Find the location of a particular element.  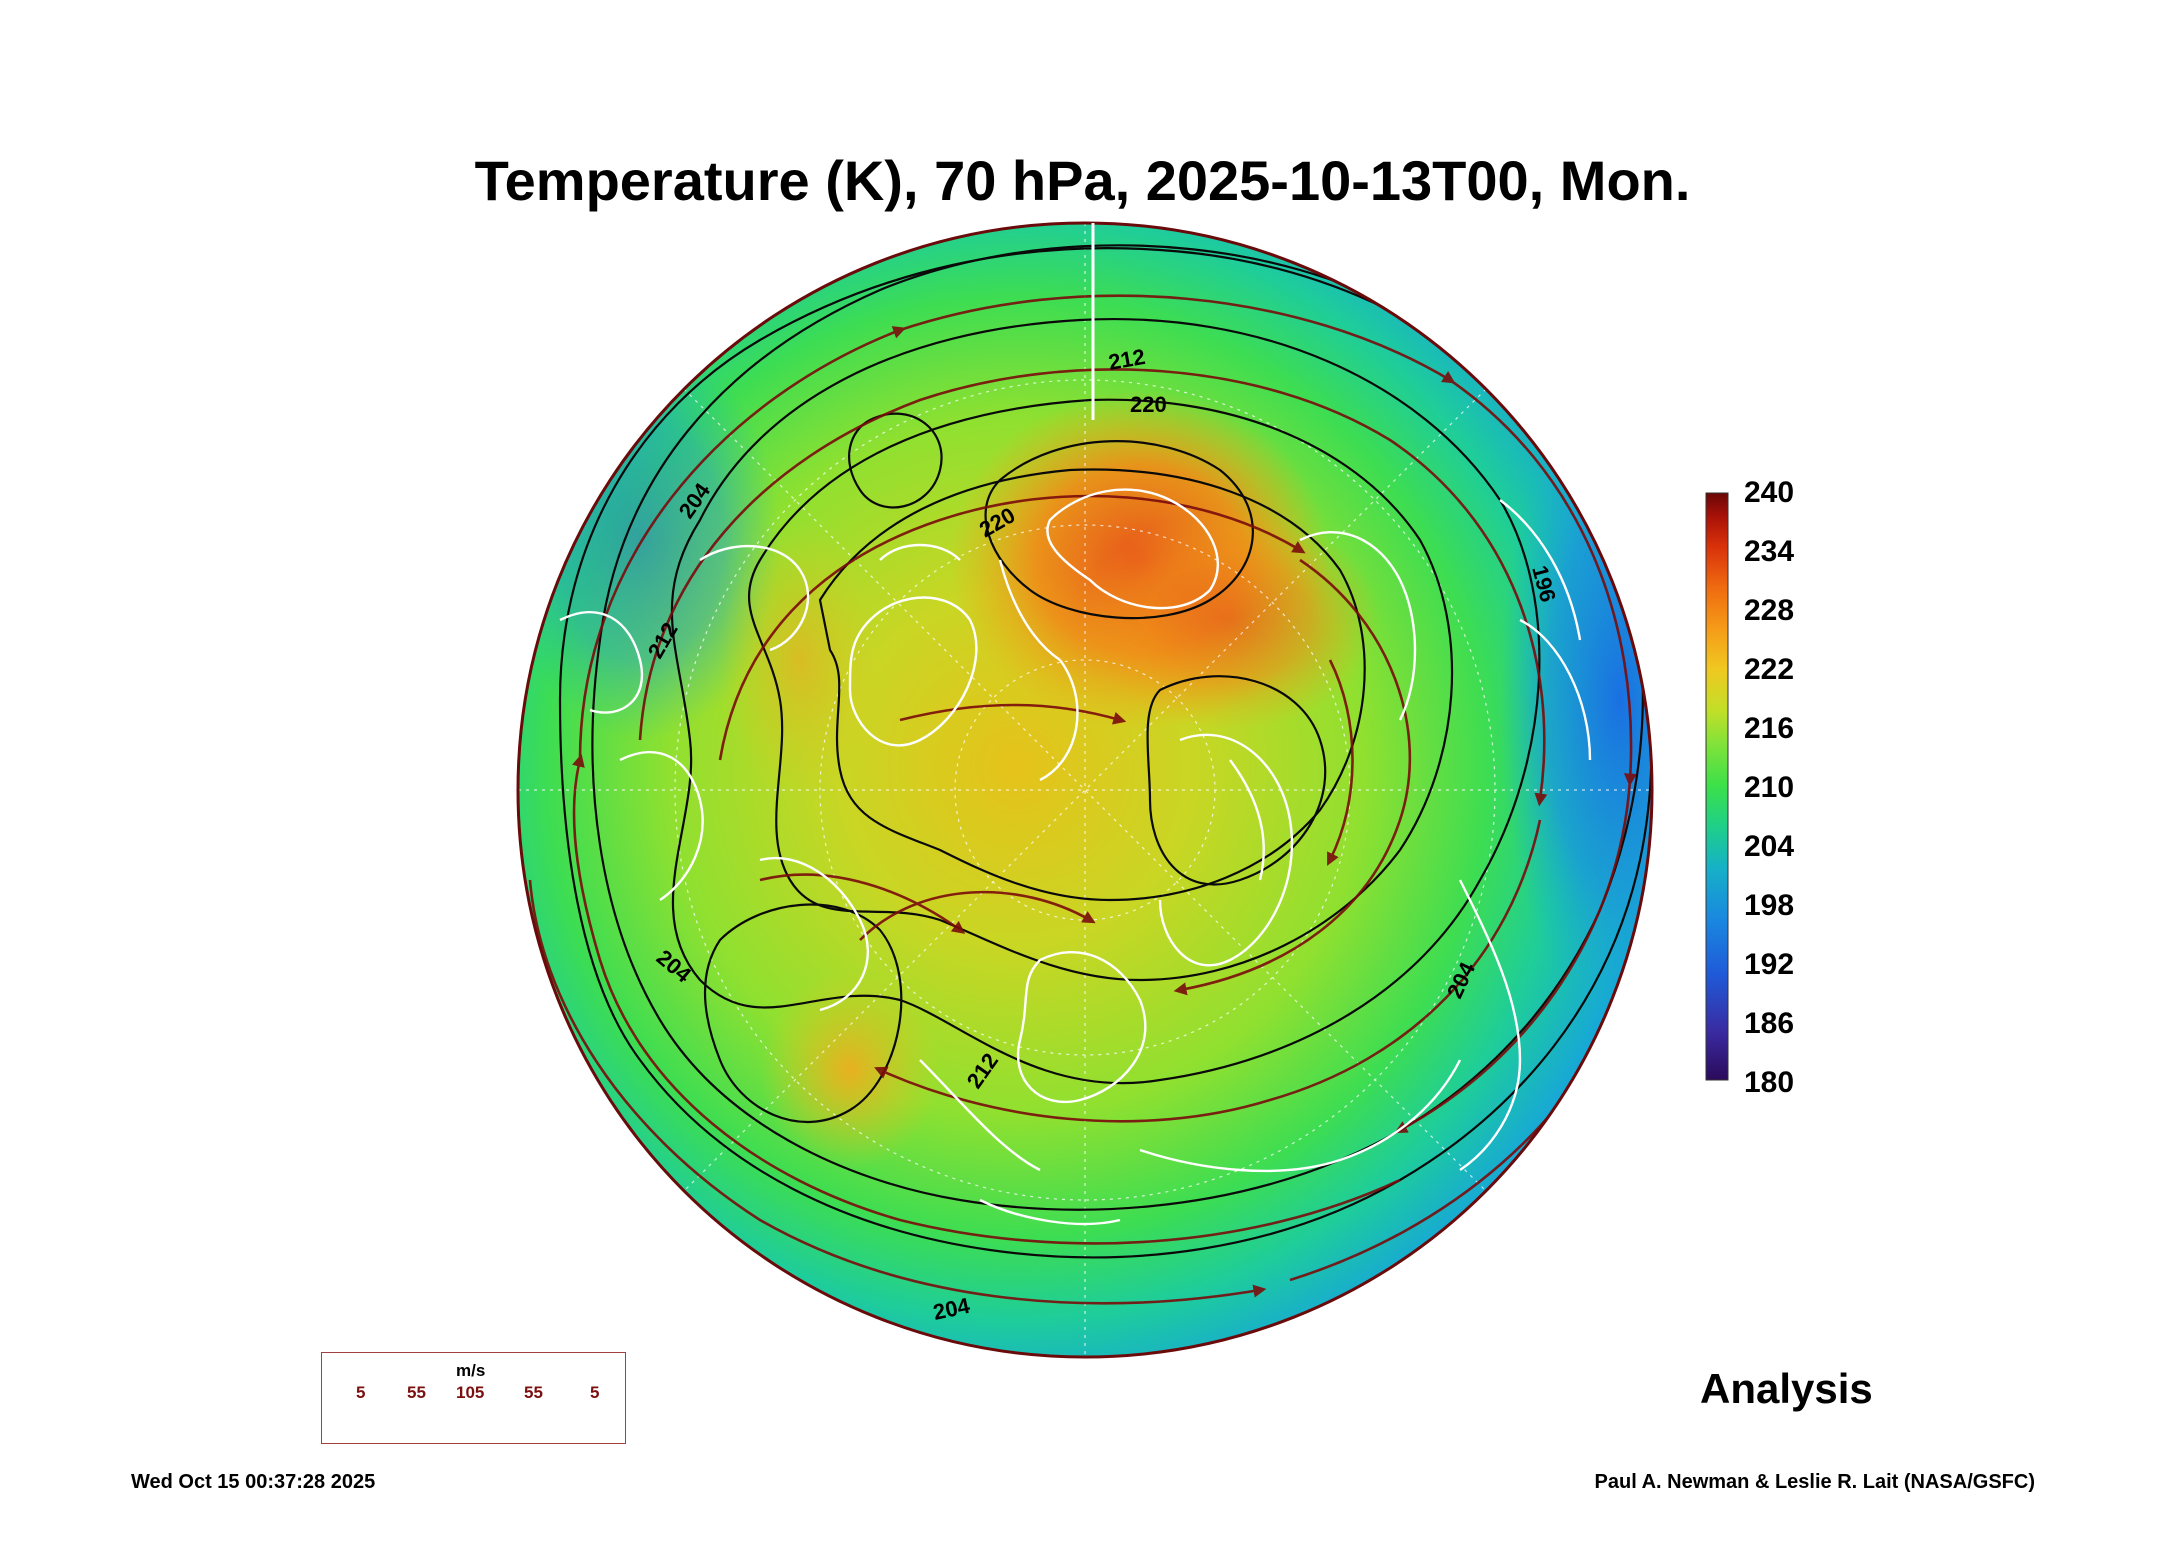

timestamp: Wed Oct 15 00:37:28 2025 is located at coordinates (253, 1482).